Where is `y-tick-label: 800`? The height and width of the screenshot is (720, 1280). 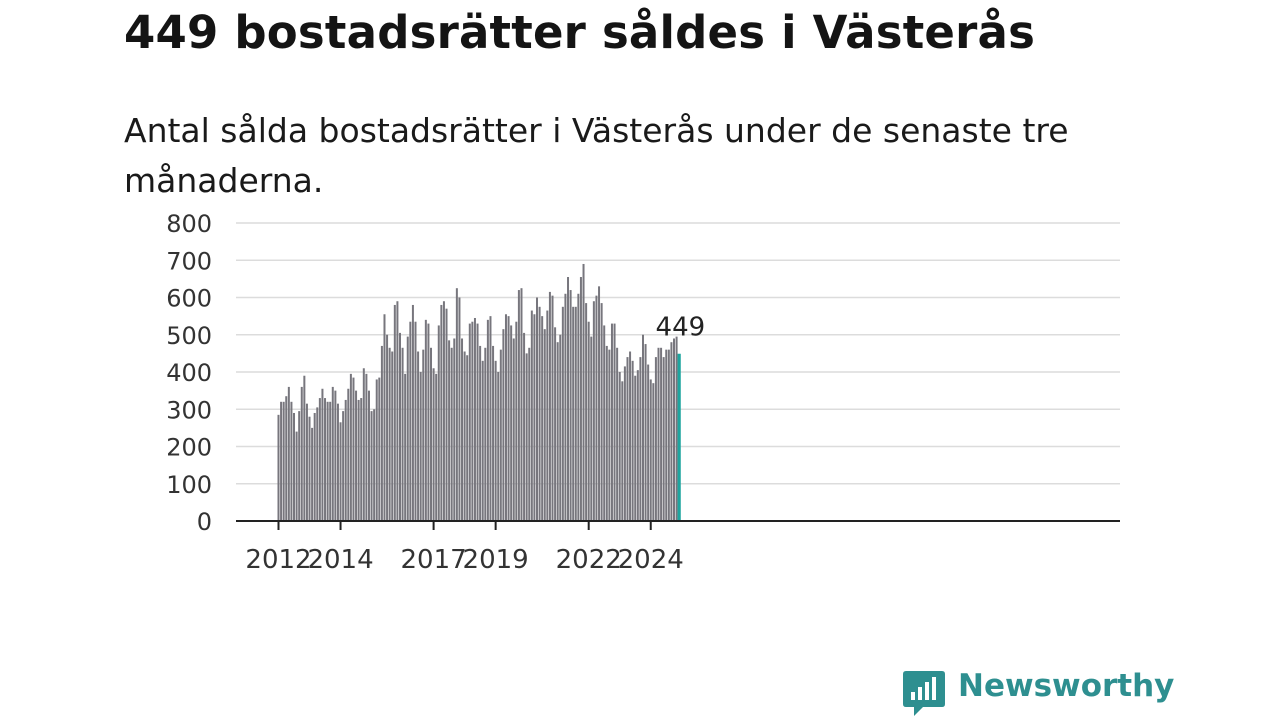
y-tick-label: 800 is located at coordinates (189, 224).